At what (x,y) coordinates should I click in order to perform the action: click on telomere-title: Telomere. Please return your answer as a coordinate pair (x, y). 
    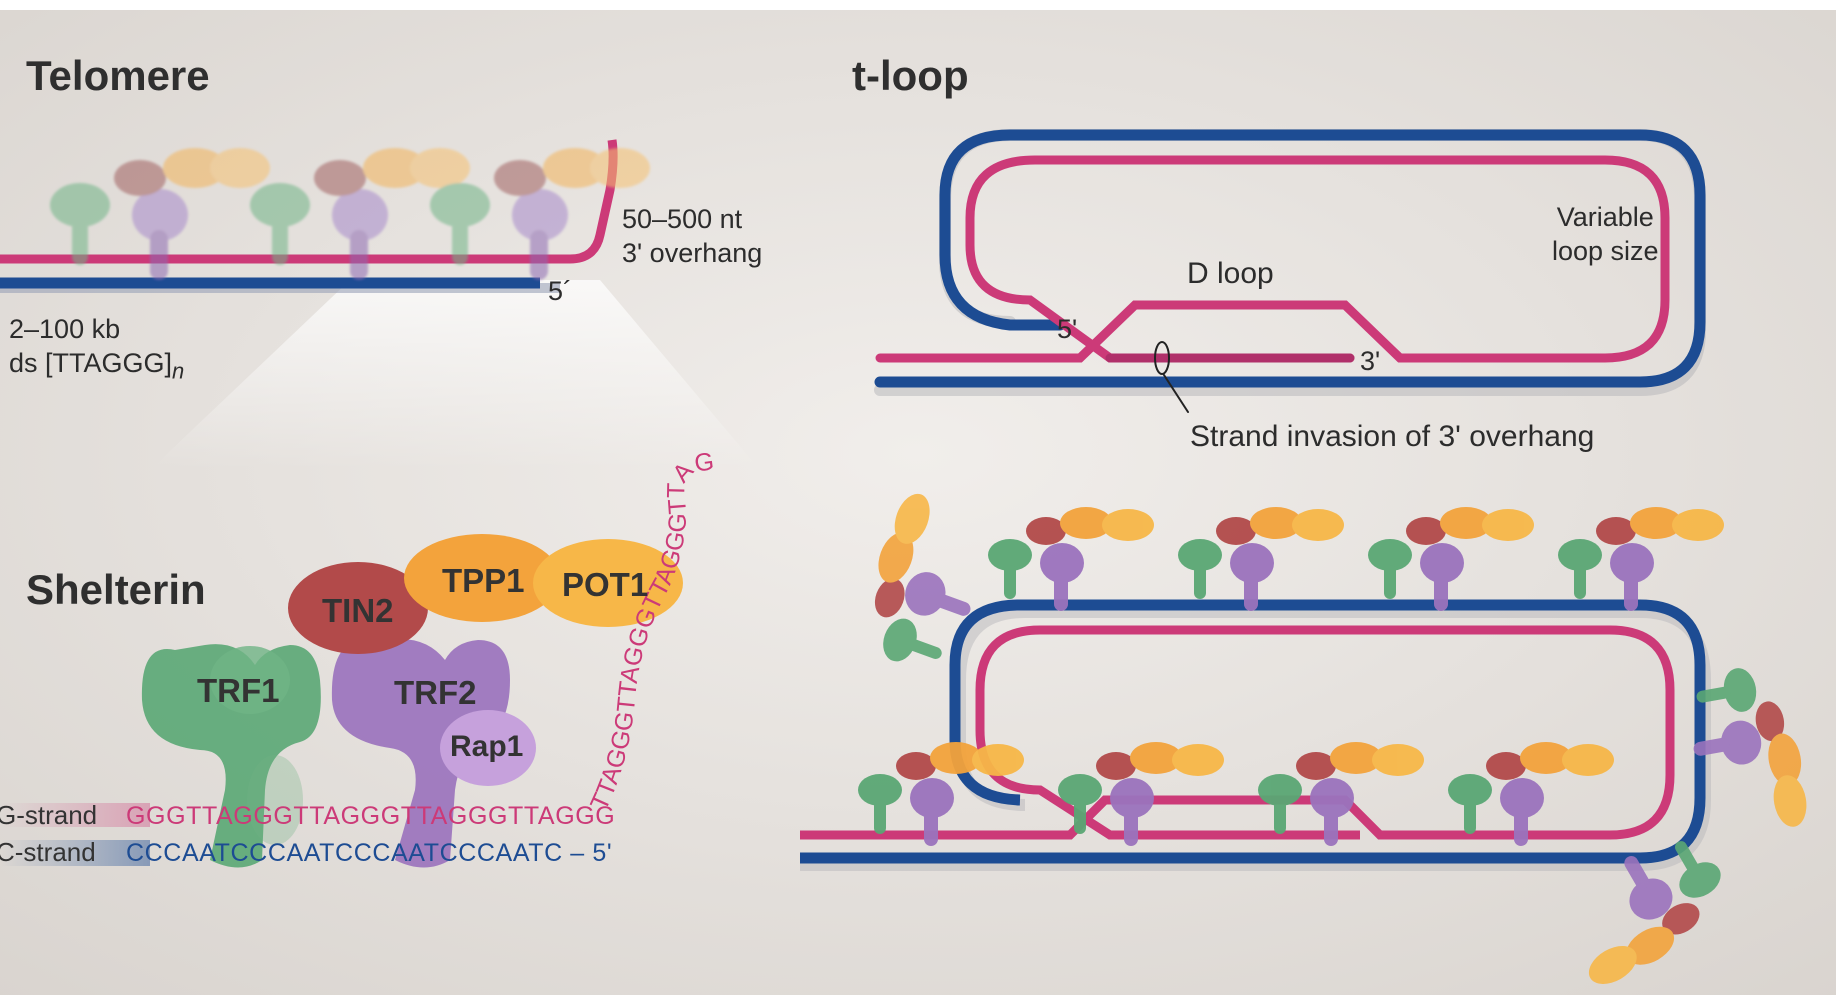
    Looking at the image, I should click on (118, 75).